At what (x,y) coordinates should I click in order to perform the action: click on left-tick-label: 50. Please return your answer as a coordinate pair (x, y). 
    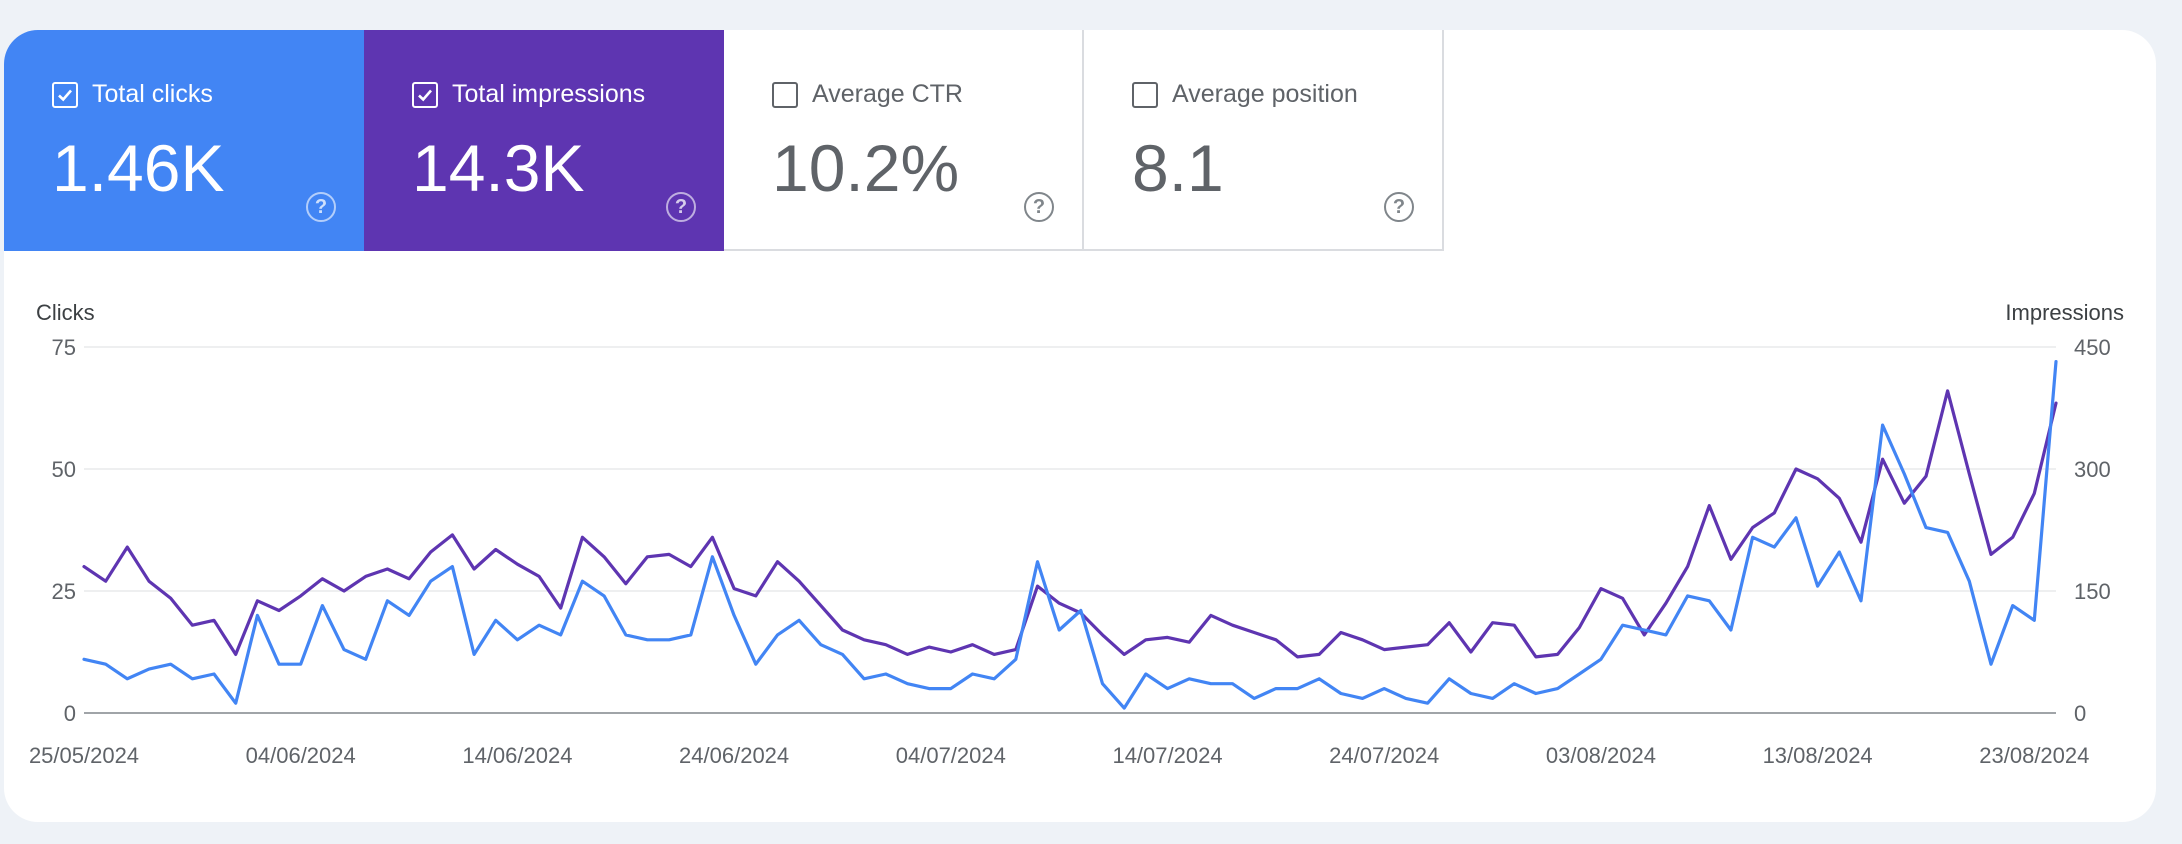
    Looking at the image, I should click on (64, 469).